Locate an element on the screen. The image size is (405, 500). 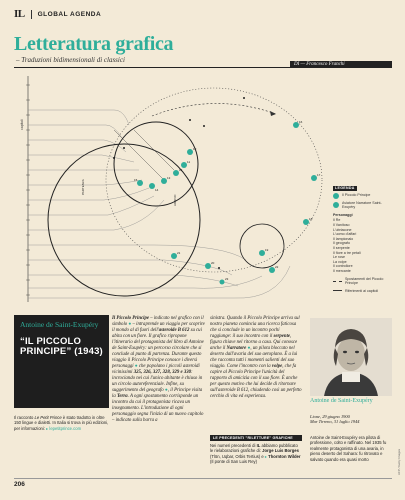
planet-number: 10 is located at coordinates (195, 149).